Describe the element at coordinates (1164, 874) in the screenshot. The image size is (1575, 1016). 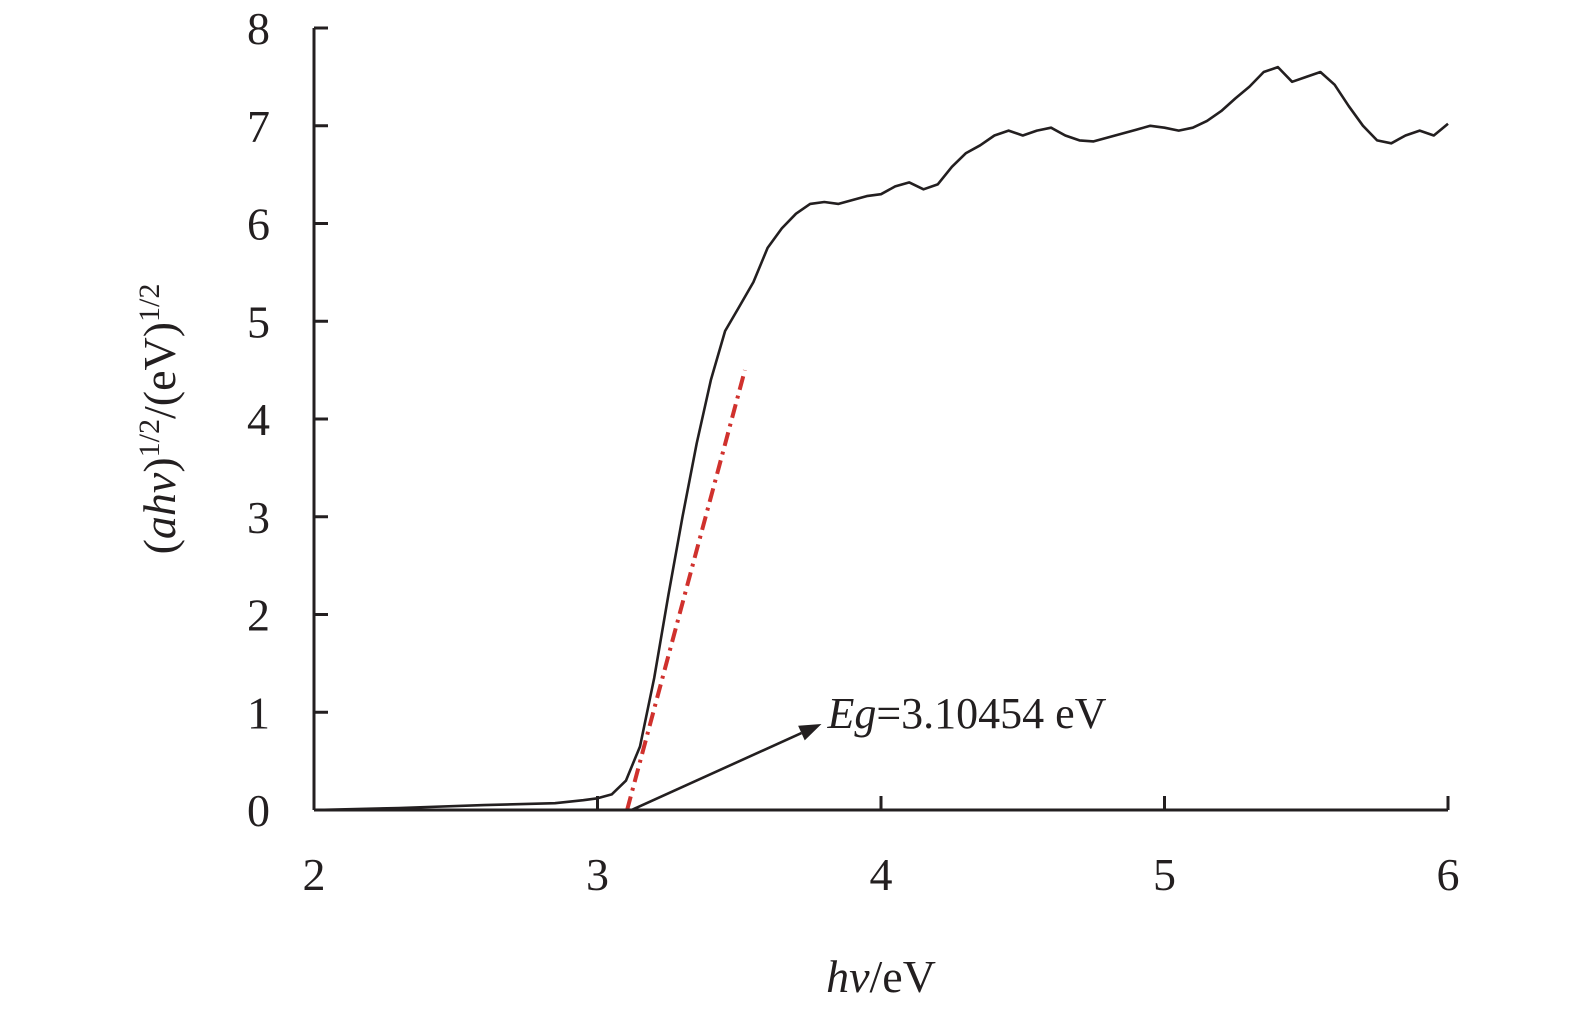
I see `x-tick-label: 5` at that location.